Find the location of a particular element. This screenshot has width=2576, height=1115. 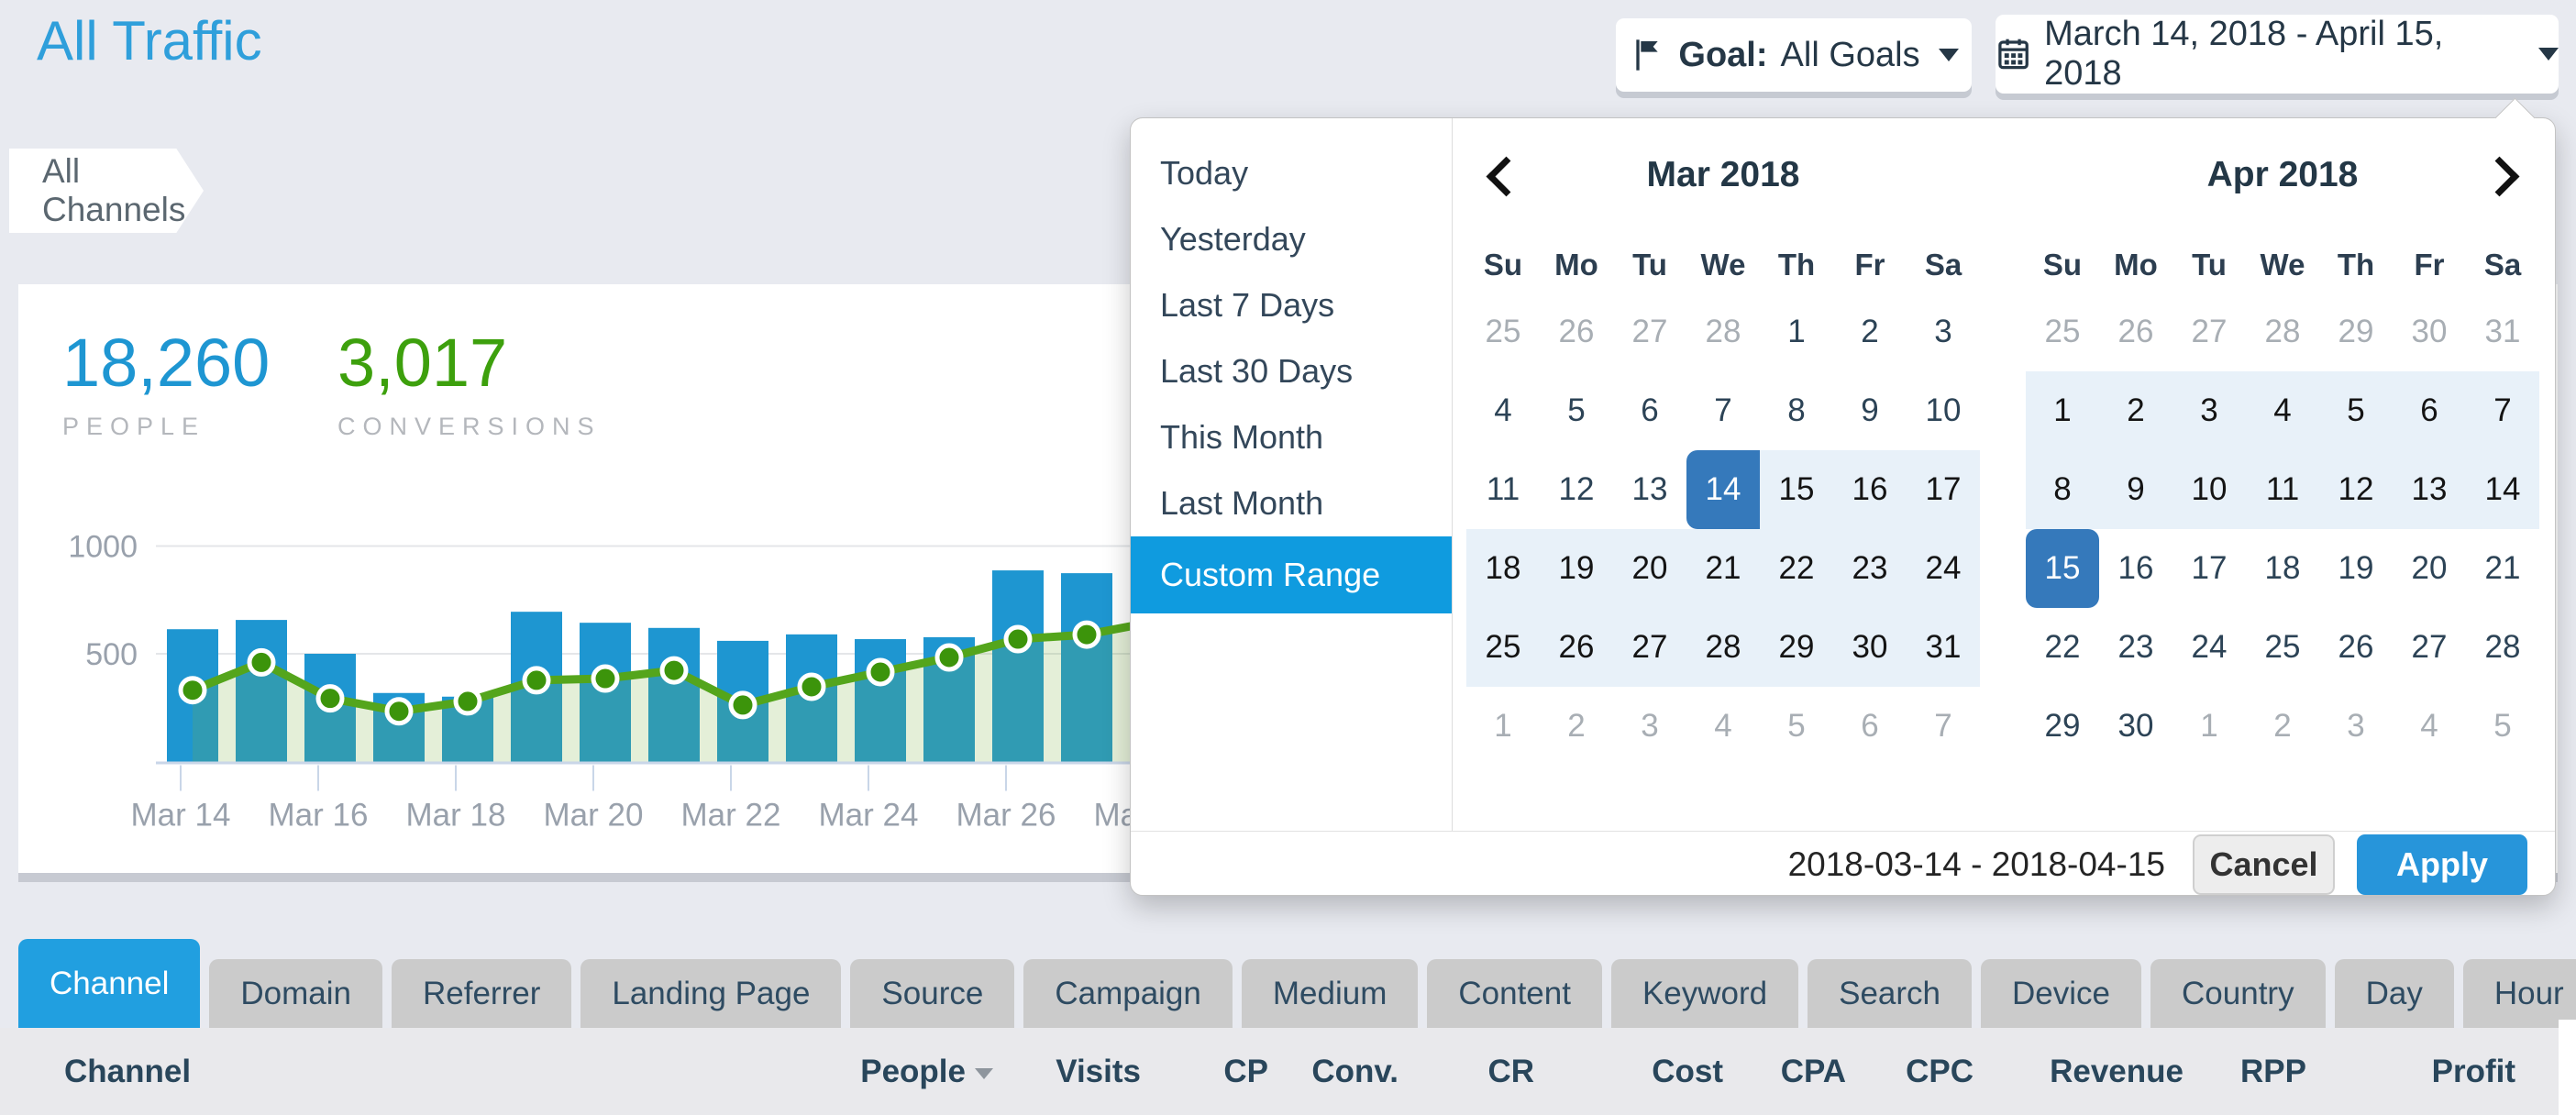

preset-yesterday: Yesterday is located at coordinates (1233, 239).